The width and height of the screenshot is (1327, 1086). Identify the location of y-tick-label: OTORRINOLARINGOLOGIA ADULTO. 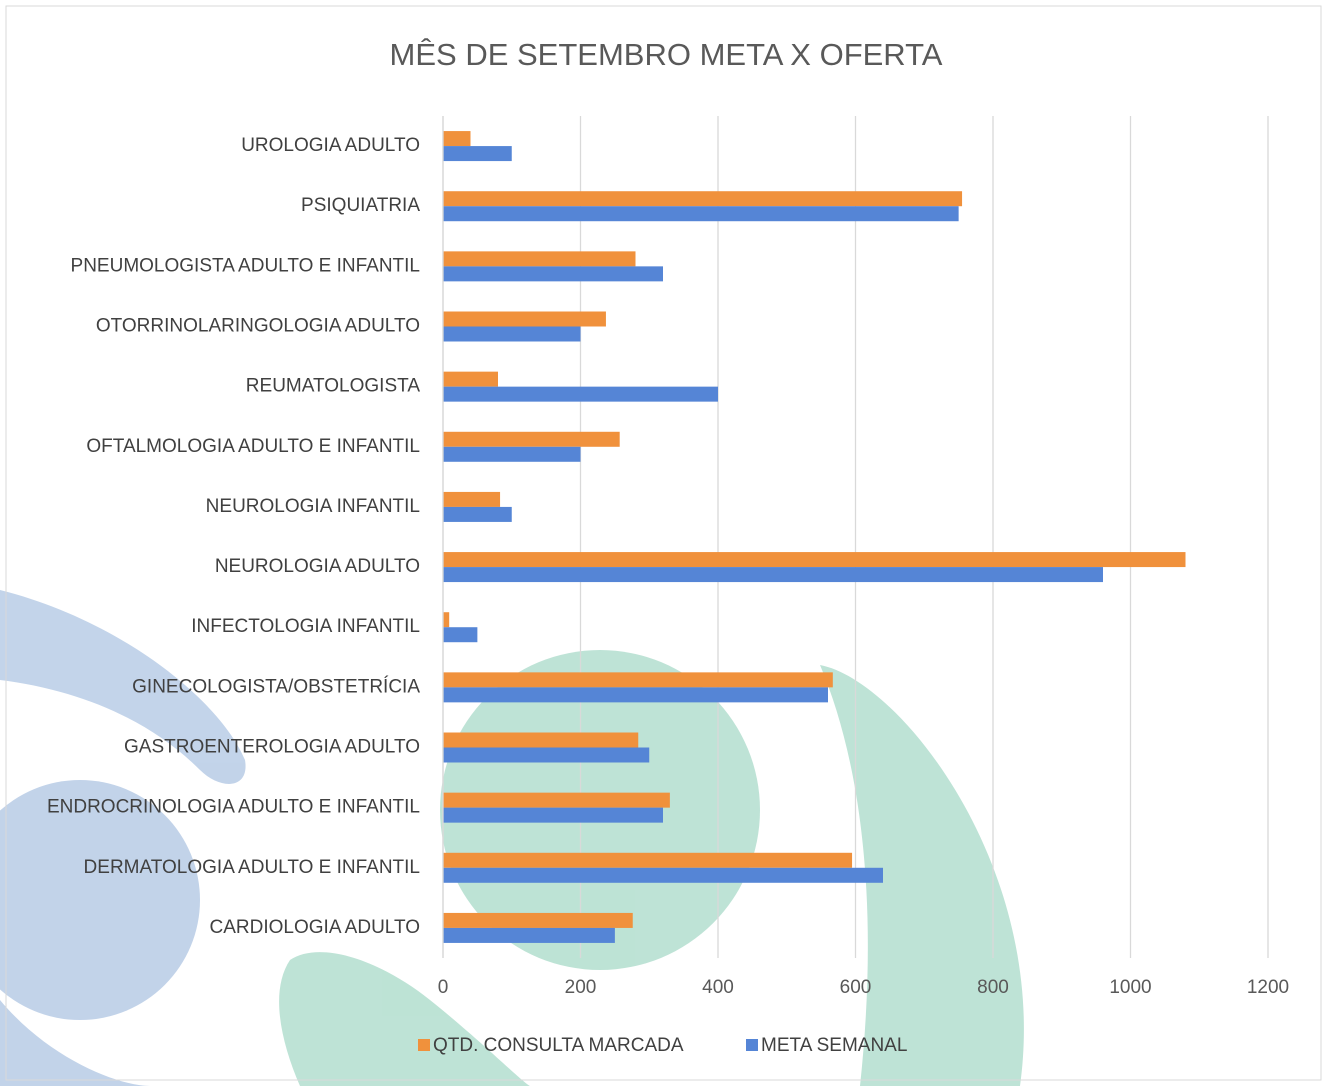
(258, 326).